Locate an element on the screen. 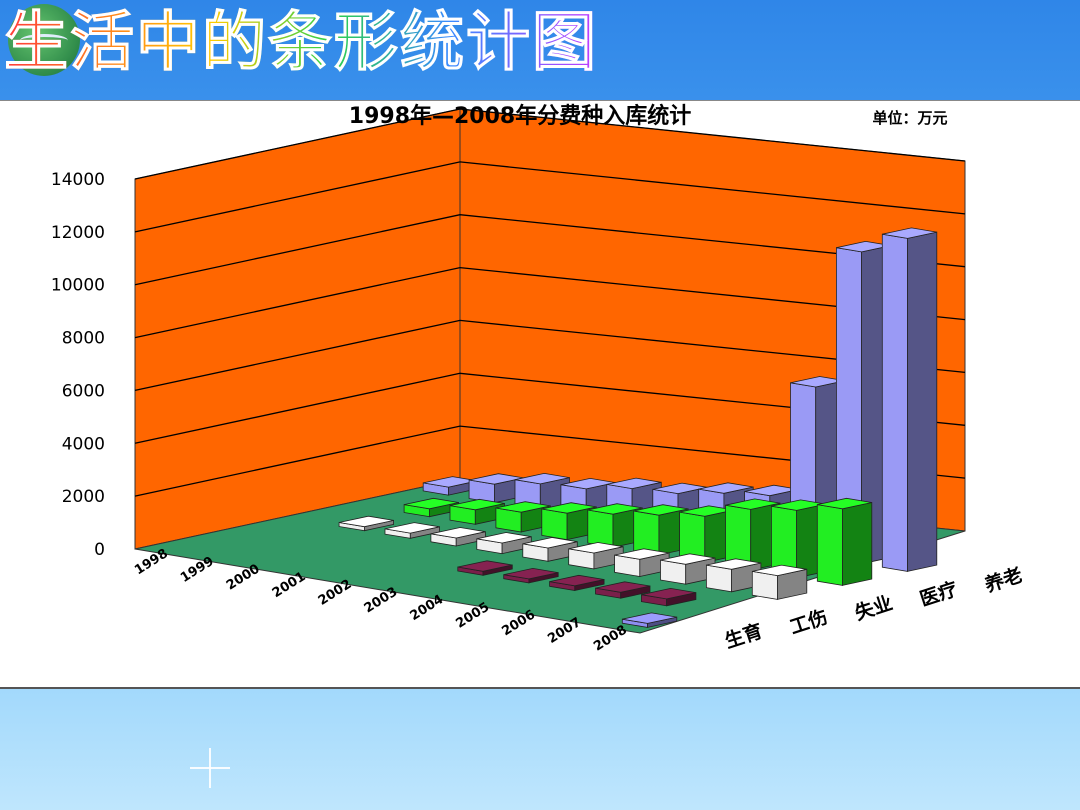  bar-工伤-2004 is located at coordinates (531, 575).